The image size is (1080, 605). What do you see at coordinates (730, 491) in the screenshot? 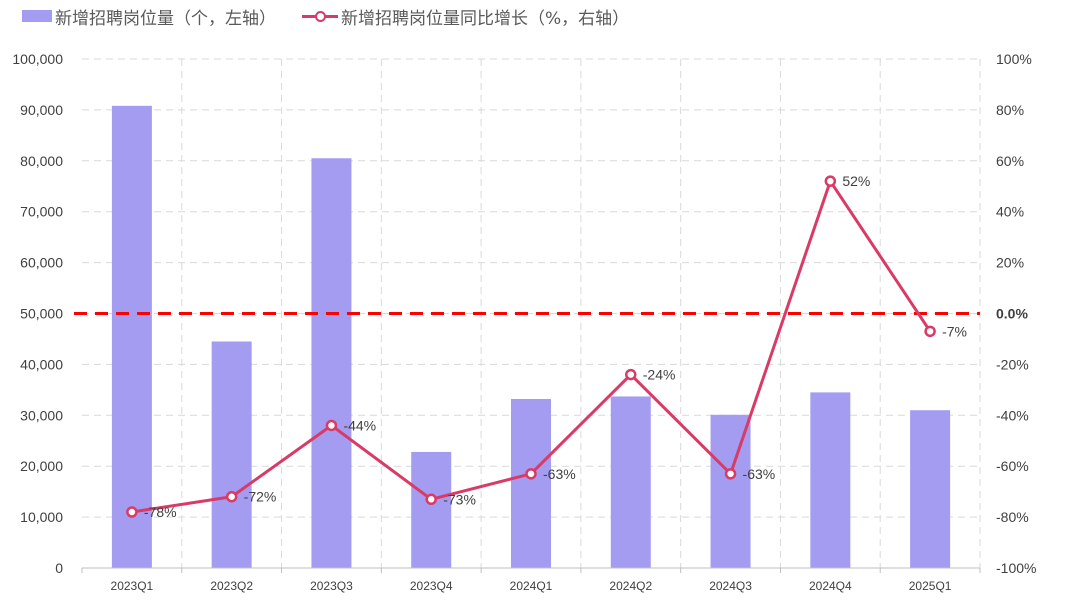
I see `bar-2024Q3` at bounding box center [730, 491].